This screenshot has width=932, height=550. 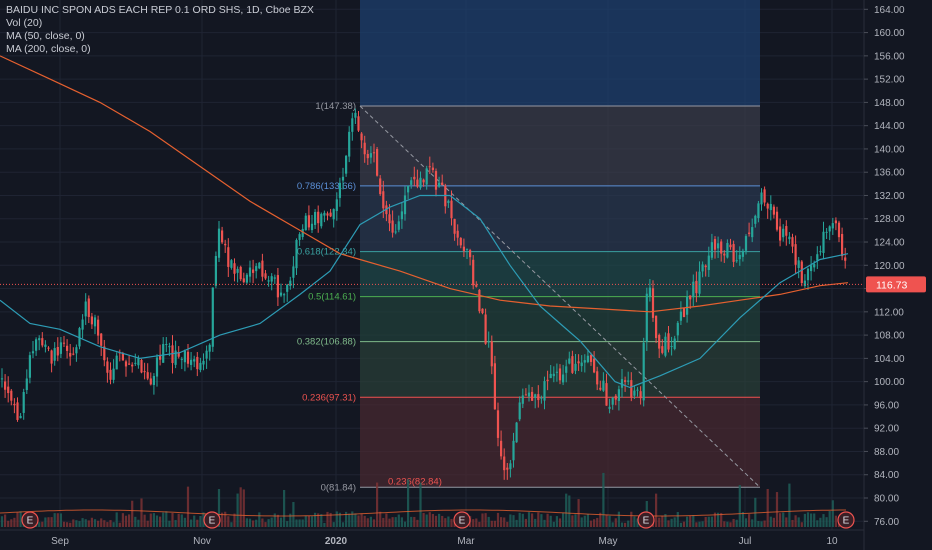 What do you see at coordinates (889, 219) in the screenshot?
I see `price-tick-label: 128.00` at bounding box center [889, 219].